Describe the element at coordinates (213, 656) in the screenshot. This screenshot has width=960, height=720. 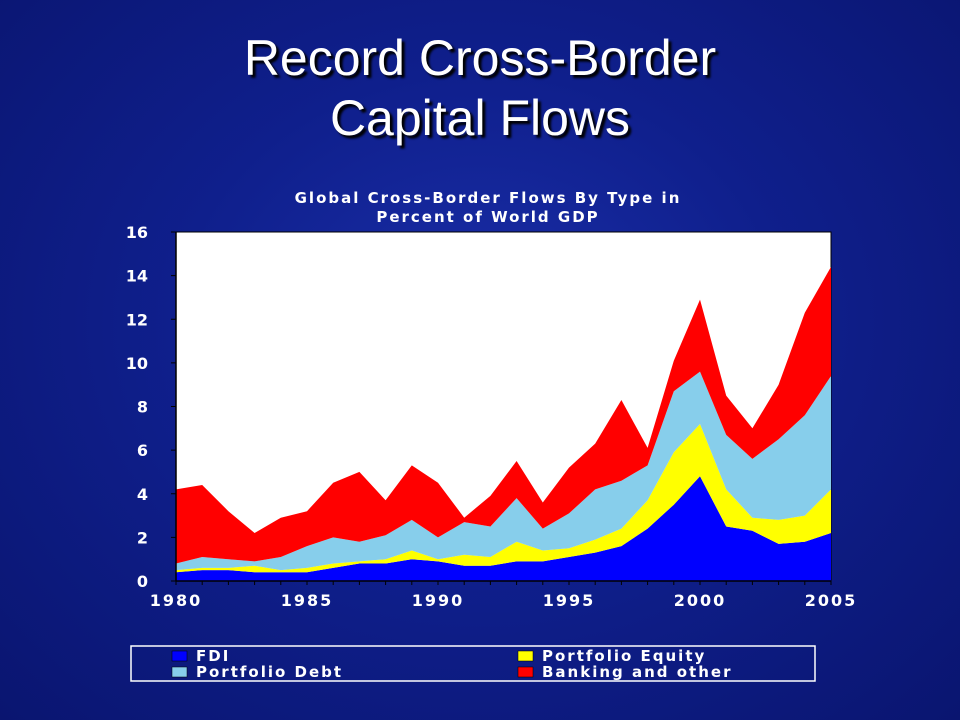
I see `legend-label-fdi: FDI` at that location.